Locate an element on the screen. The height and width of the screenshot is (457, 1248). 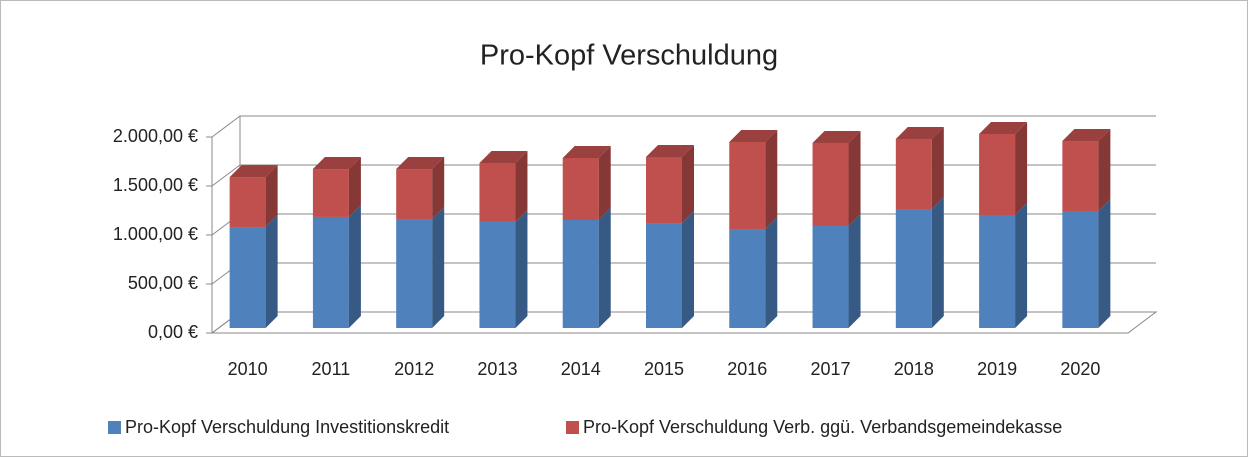
y-tick-label: 500,00 € is located at coordinates (163, 283).